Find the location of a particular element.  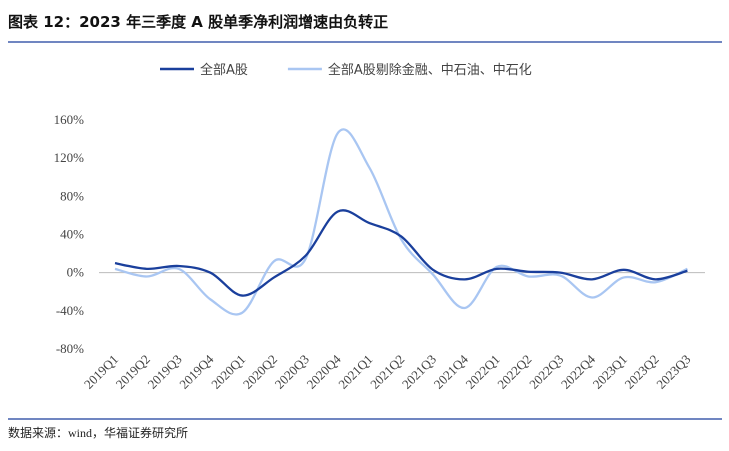

x-tick-label: 2021Q1 is located at coordinates (355, 372).